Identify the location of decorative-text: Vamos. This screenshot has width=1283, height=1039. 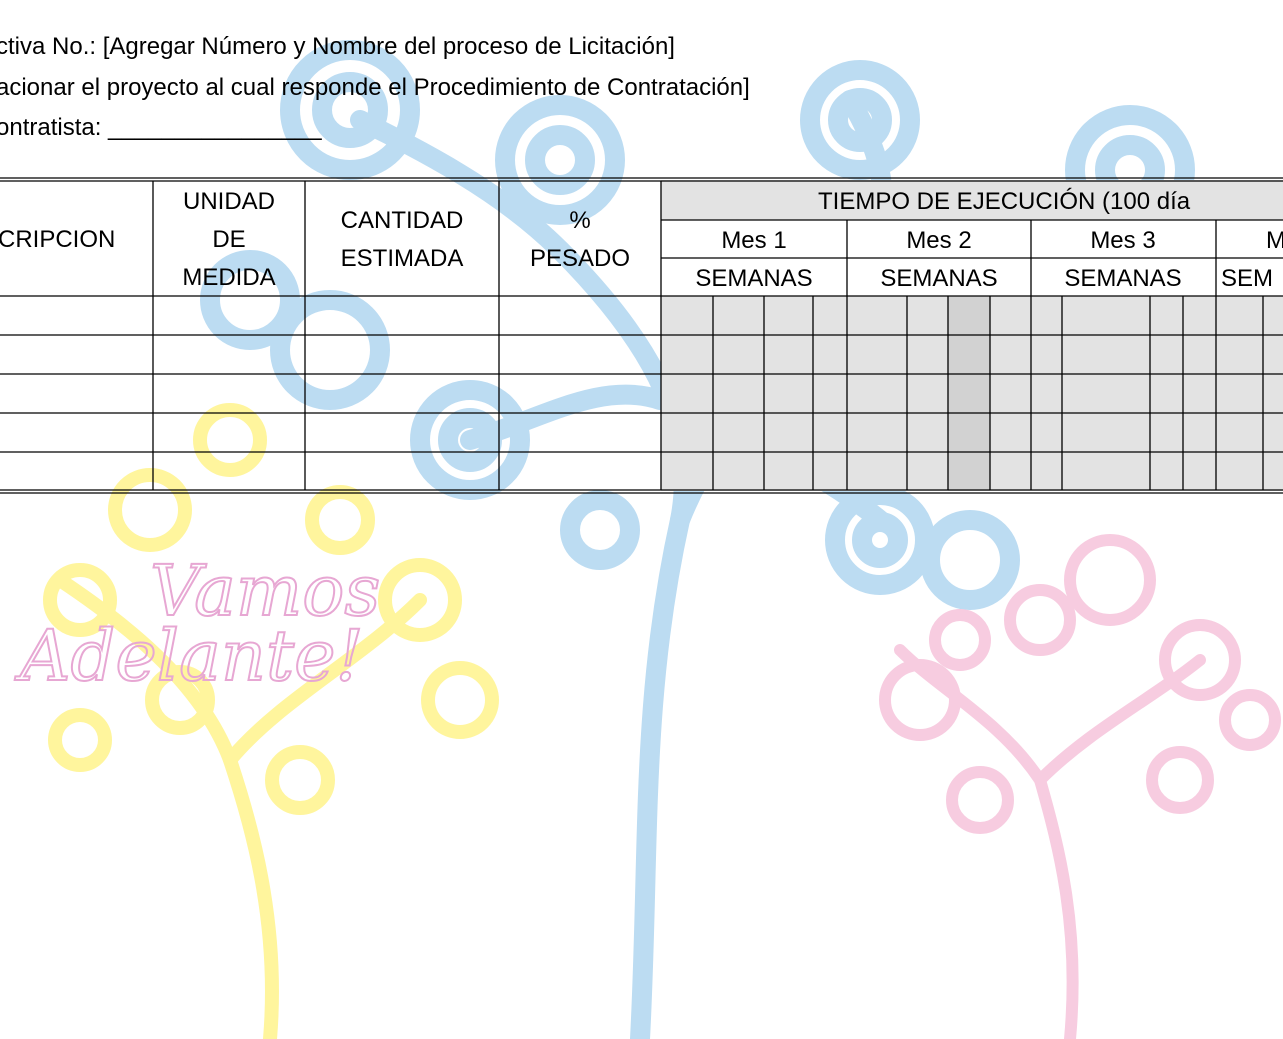
(265, 591).